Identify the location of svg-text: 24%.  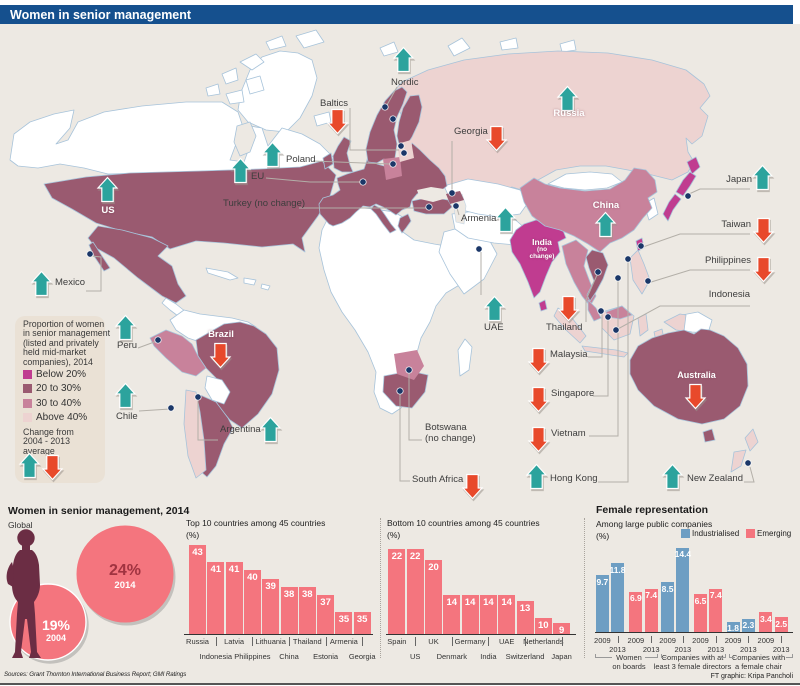
(125, 570).